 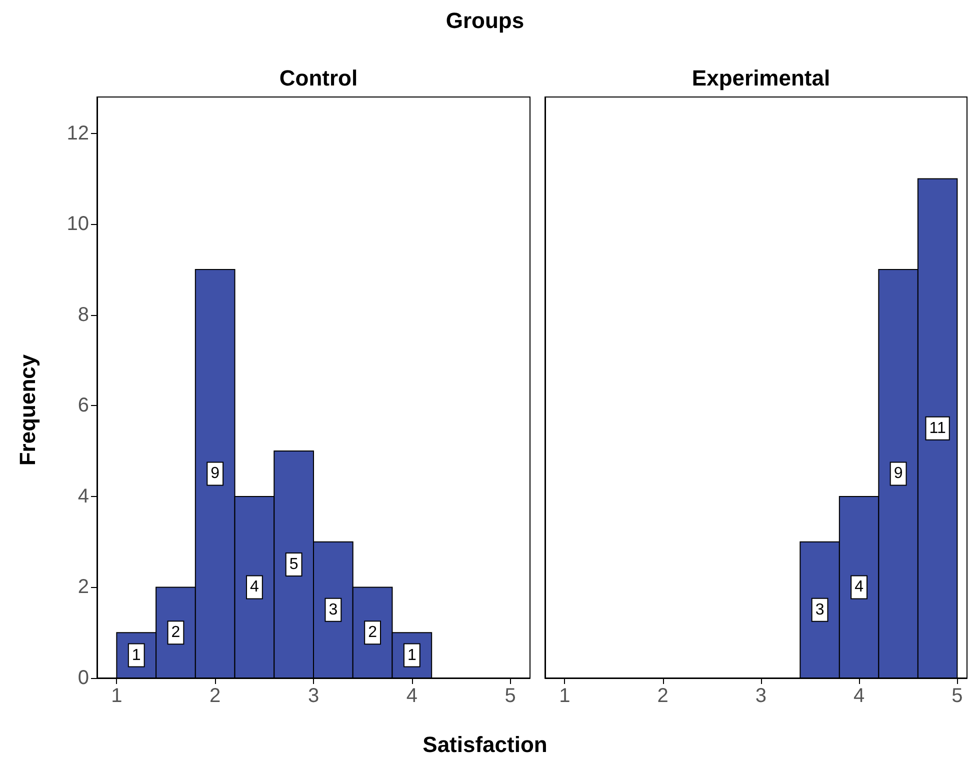 What do you see at coordinates (485, 745) in the screenshot?
I see `x-axis-title: Satisfaction` at bounding box center [485, 745].